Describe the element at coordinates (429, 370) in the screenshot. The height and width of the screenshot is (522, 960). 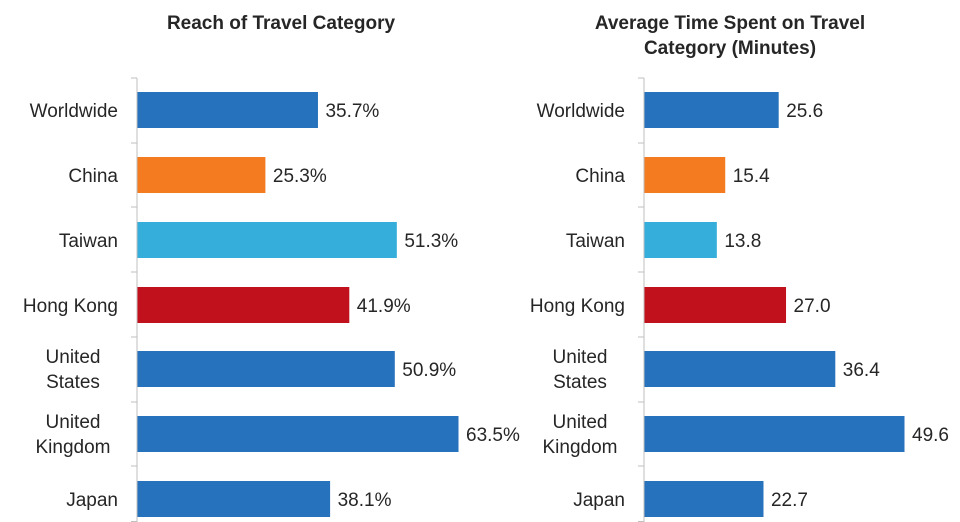
I see `data-label: 50.9%` at that location.